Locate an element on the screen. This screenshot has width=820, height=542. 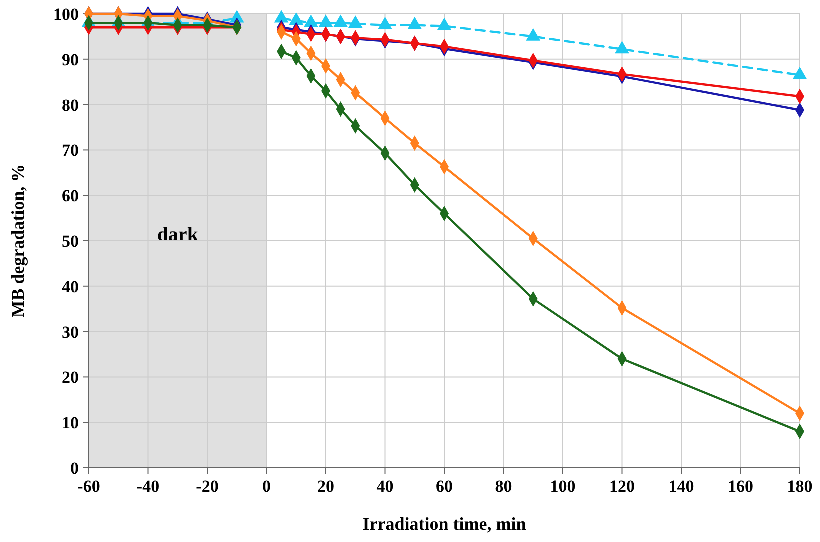
x-axis-title: Irradiation time, min is located at coordinates (444, 524).